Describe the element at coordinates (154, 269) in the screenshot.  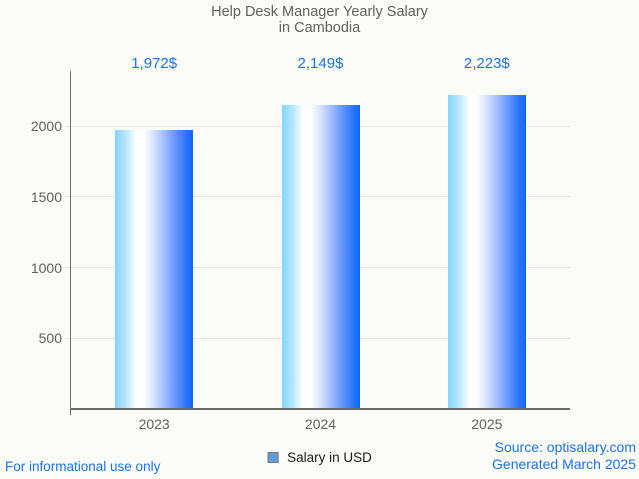
I see `bar-2023` at that location.